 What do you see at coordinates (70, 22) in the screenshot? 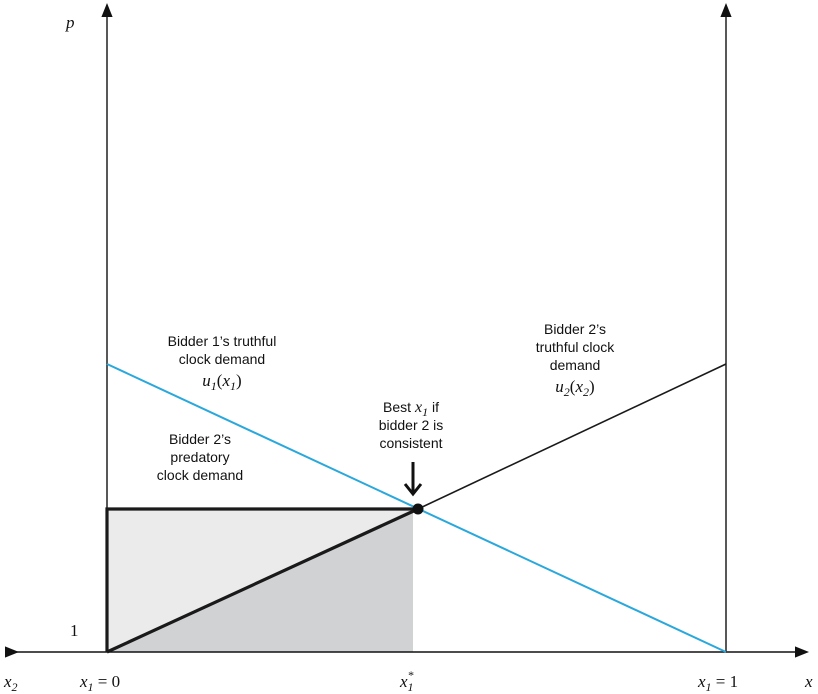
I see `y-axis-label: p` at bounding box center [70, 22].